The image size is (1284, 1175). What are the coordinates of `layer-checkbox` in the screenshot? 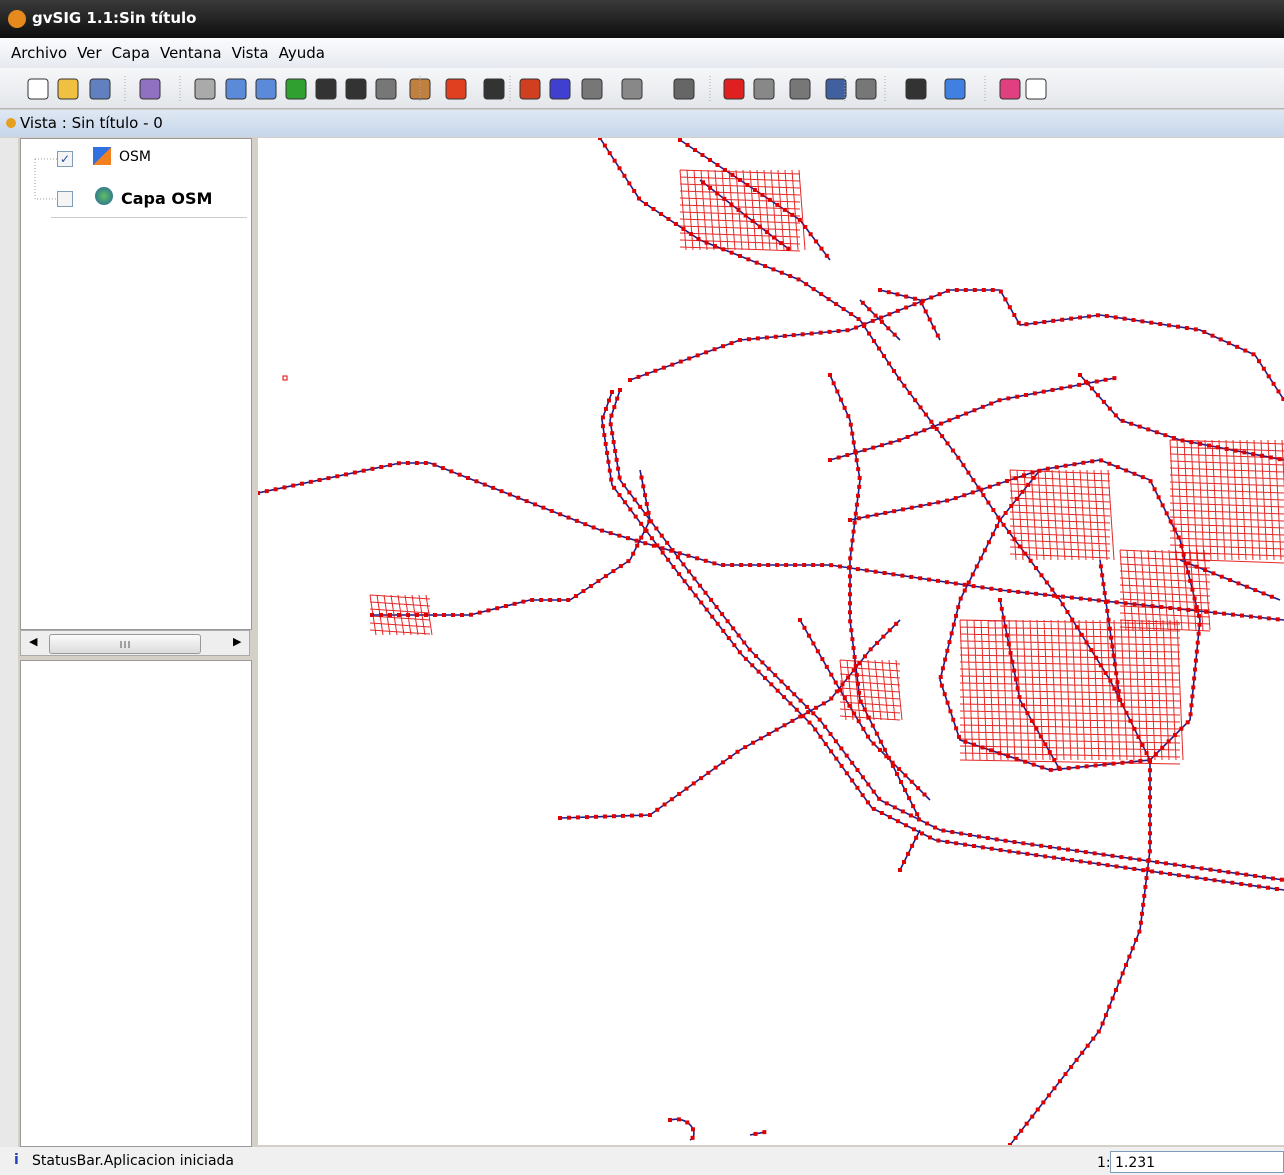 It's located at (65, 199).